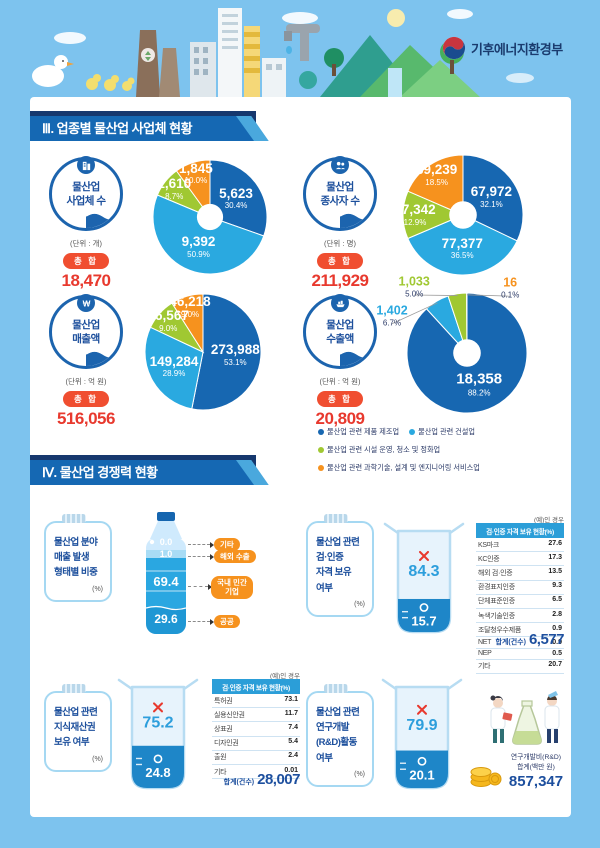 This screenshot has height=848, width=600. Describe the element at coordinates (501, 719) in the screenshot. I see `researcher-left-icon` at that location.